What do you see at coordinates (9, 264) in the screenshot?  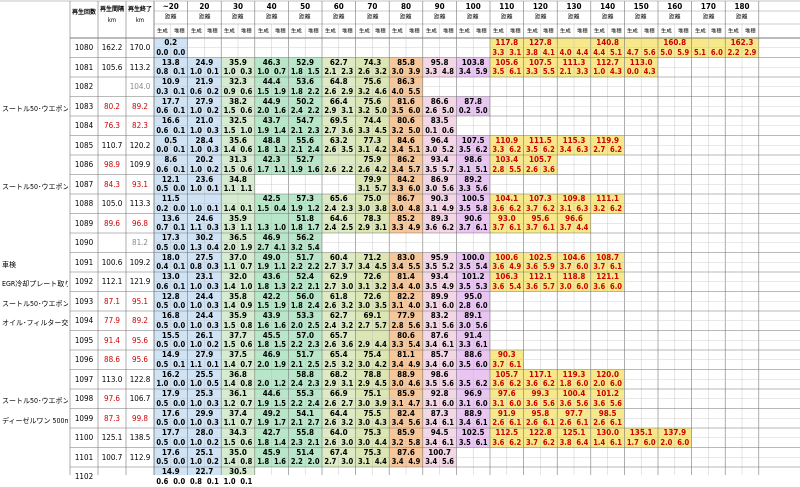 I see `row-note: 車検` at bounding box center [9, 264].